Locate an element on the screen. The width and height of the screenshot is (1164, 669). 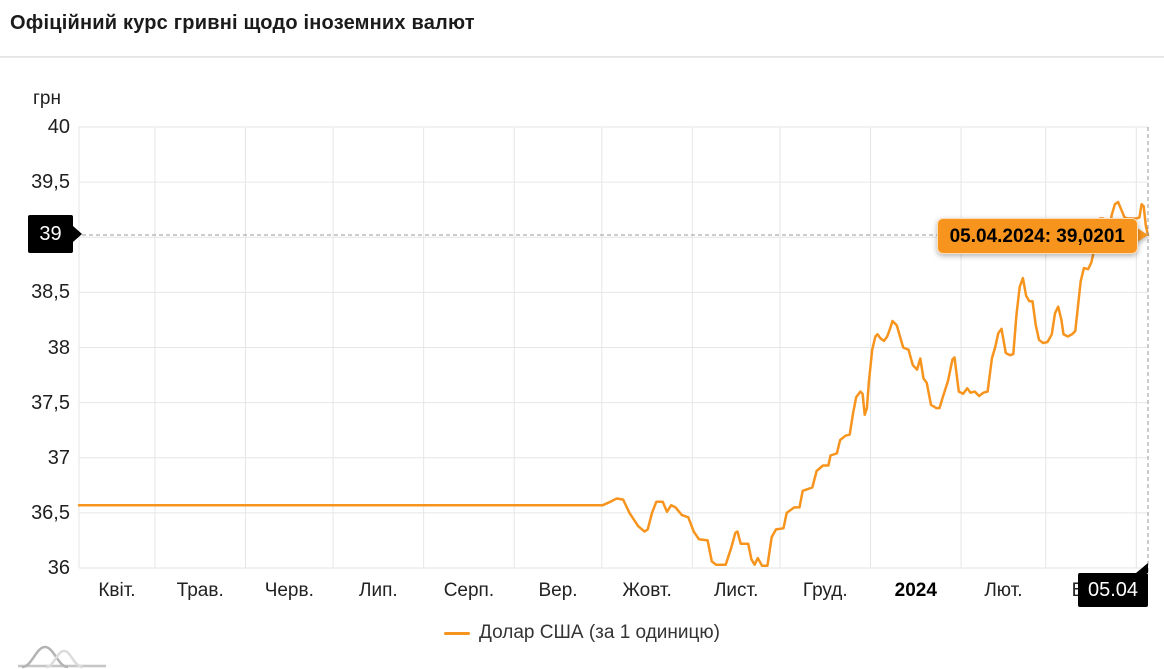
x-tick-label: Трав. is located at coordinates (200, 590).